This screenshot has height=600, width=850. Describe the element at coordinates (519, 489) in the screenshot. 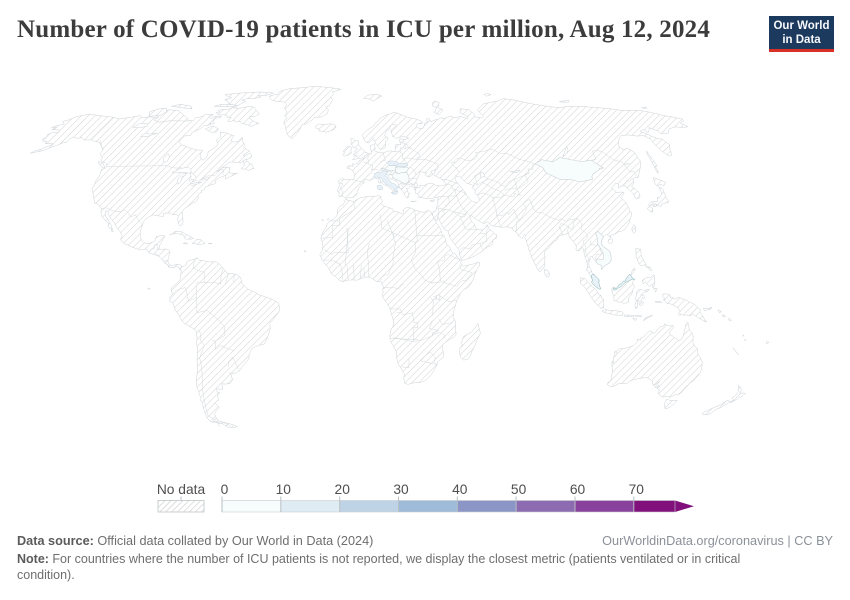

I see `svg-text: 50` at that location.